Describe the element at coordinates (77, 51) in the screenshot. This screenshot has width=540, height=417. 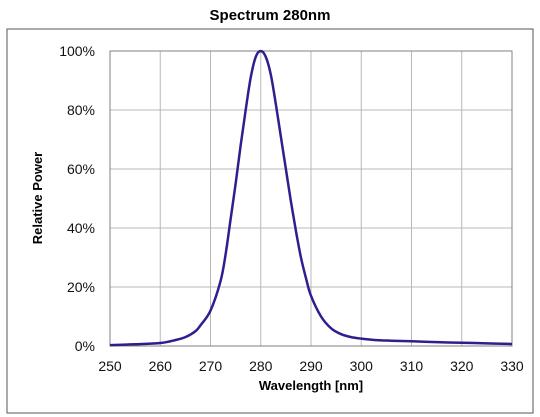
I see `y-tick-label: 100%` at that location.